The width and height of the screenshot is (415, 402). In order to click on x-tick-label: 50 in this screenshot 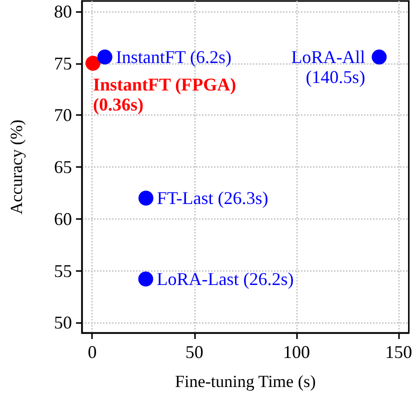, I will do `click(194, 352)`.